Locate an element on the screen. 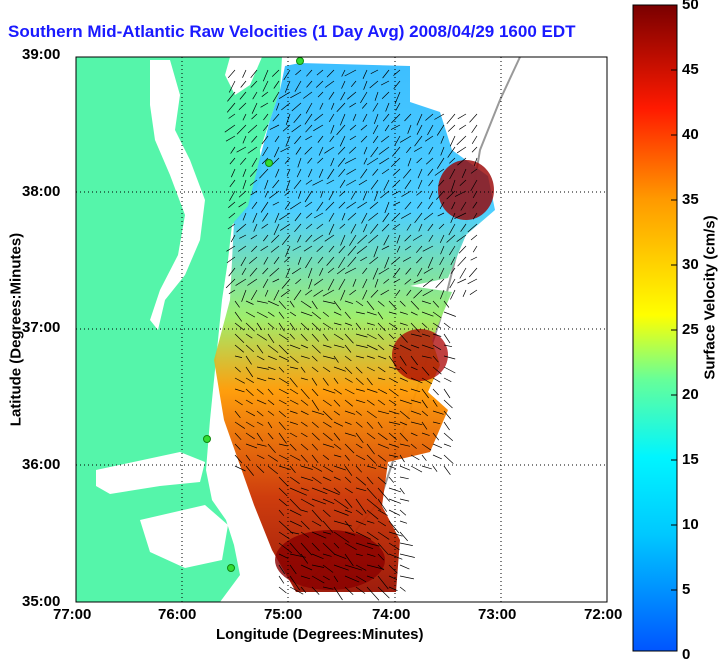  chesapeake-bay is located at coordinates (177, 195).